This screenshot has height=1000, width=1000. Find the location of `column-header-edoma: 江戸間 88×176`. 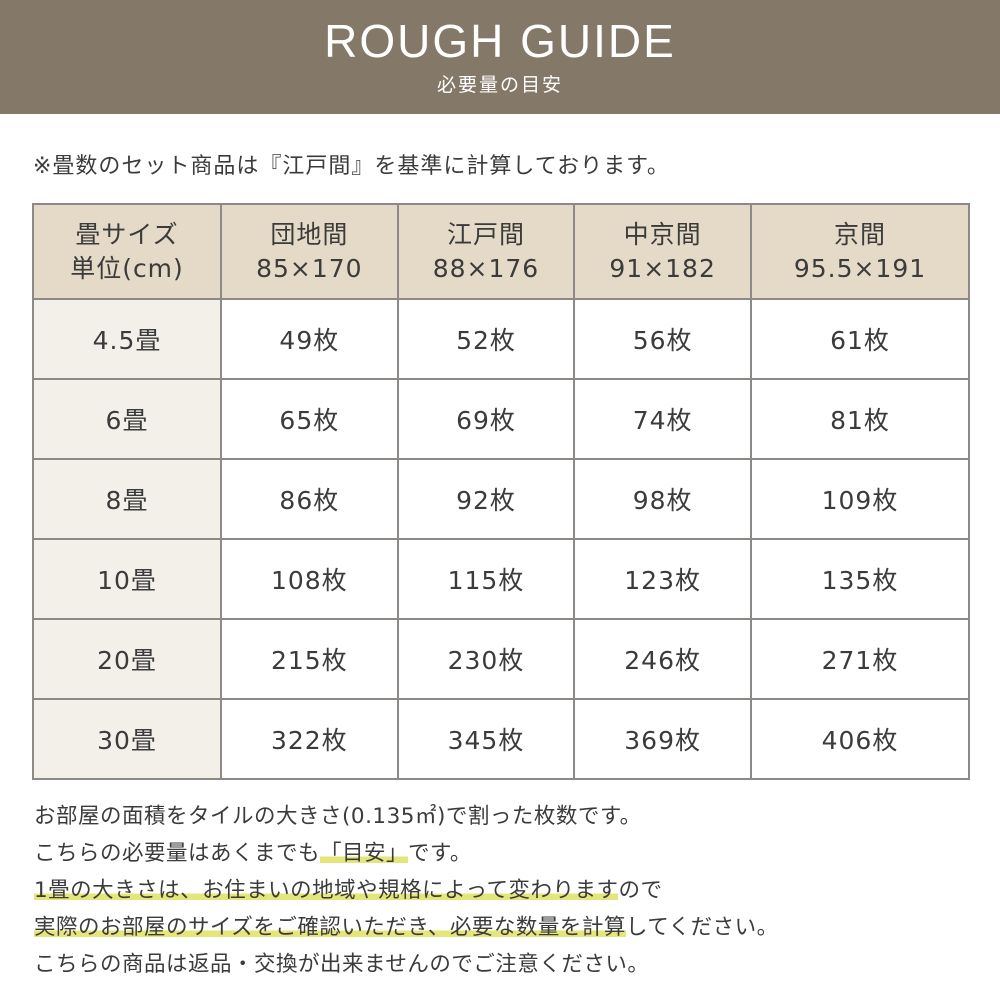

column-header-edoma: 江戸間 88×176 is located at coordinates (486, 251).